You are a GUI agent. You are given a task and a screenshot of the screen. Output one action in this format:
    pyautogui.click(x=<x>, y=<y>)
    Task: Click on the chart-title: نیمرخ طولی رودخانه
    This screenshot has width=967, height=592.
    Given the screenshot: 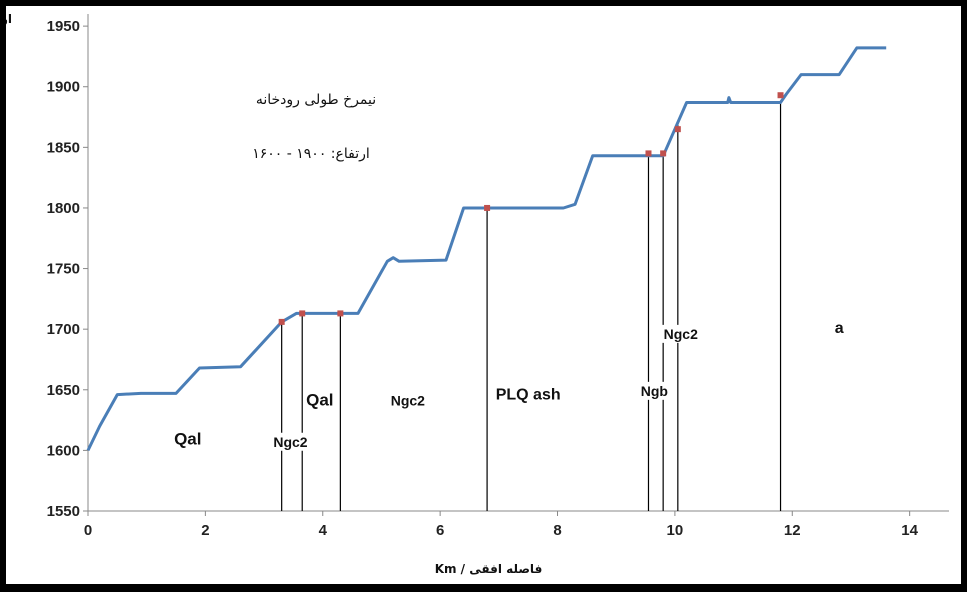 What is the action you would take?
    pyautogui.click(x=316, y=100)
    